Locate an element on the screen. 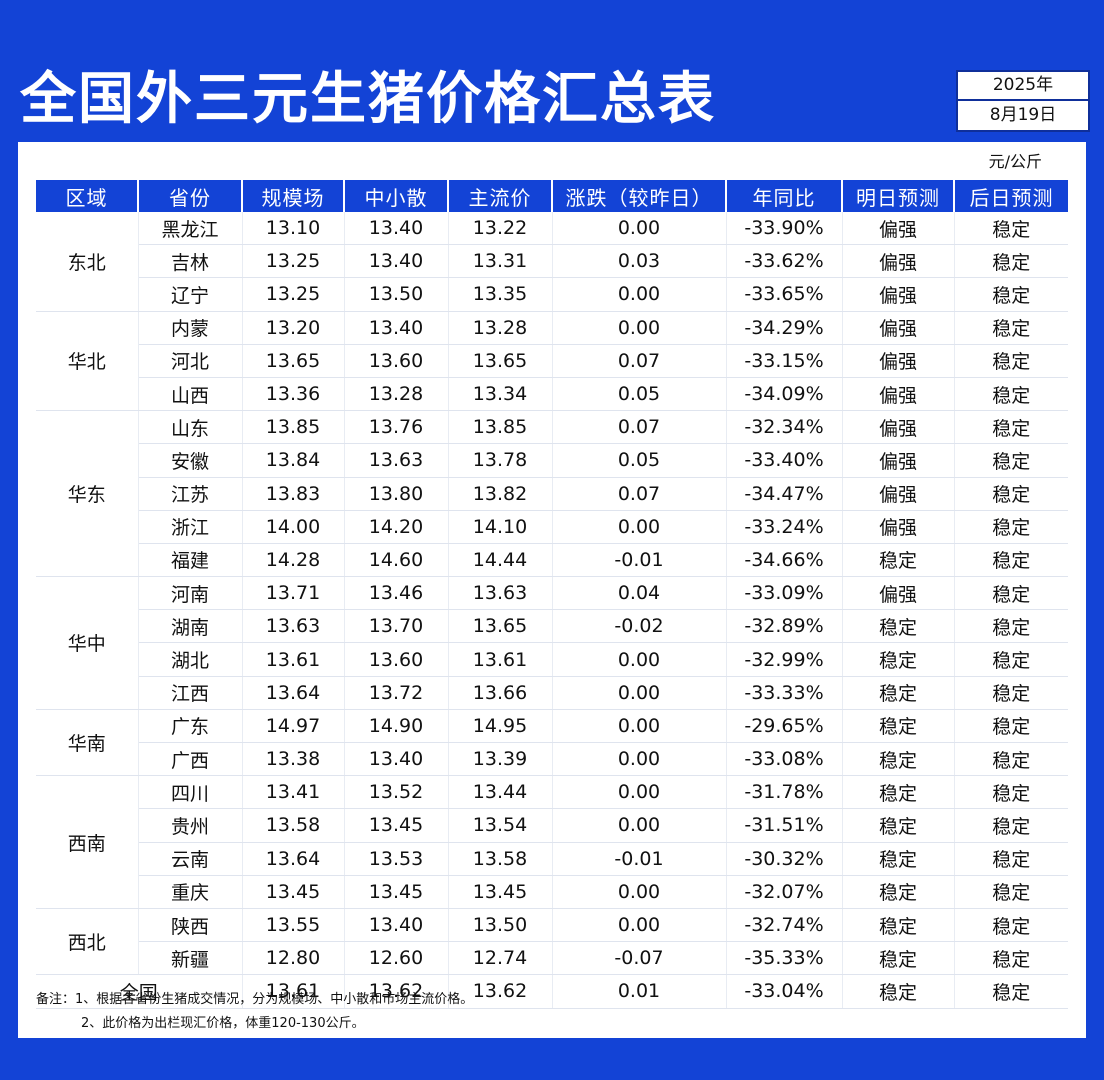 The width and height of the screenshot is (1104, 1080). cell-main-price: 14.10 is located at coordinates (500, 527).